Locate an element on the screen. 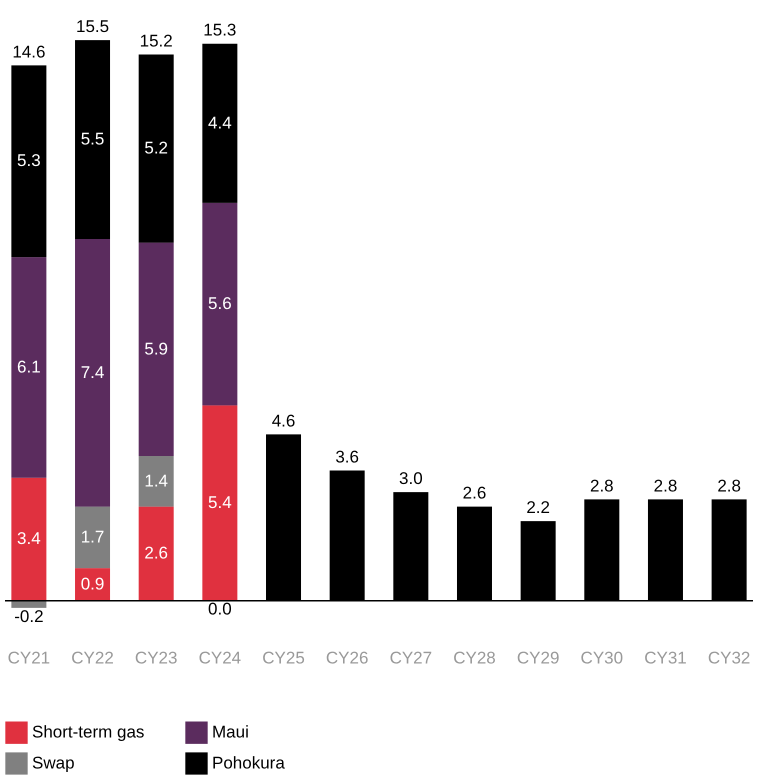  x-tick-label: CY28 is located at coordinates (474, 658).